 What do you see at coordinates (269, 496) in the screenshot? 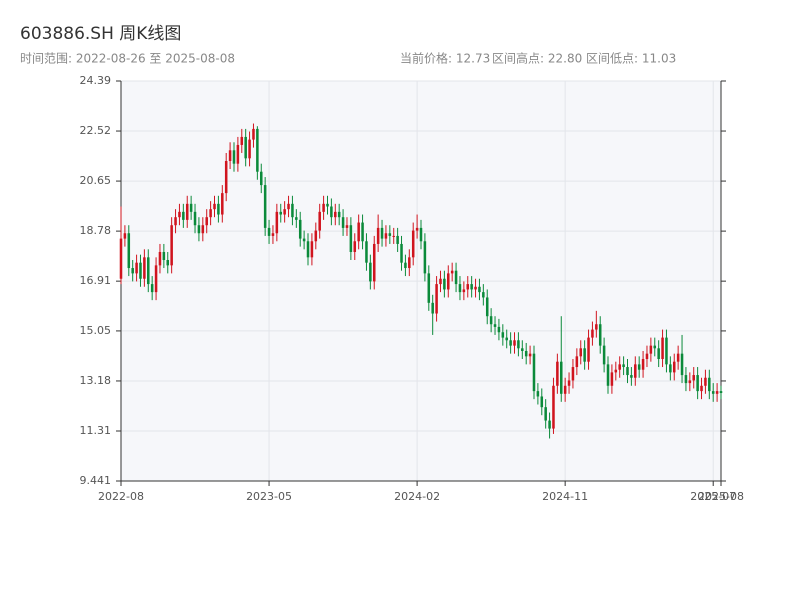
I see `x-tick-label: 2023-05` at bounding box center [269, 496].